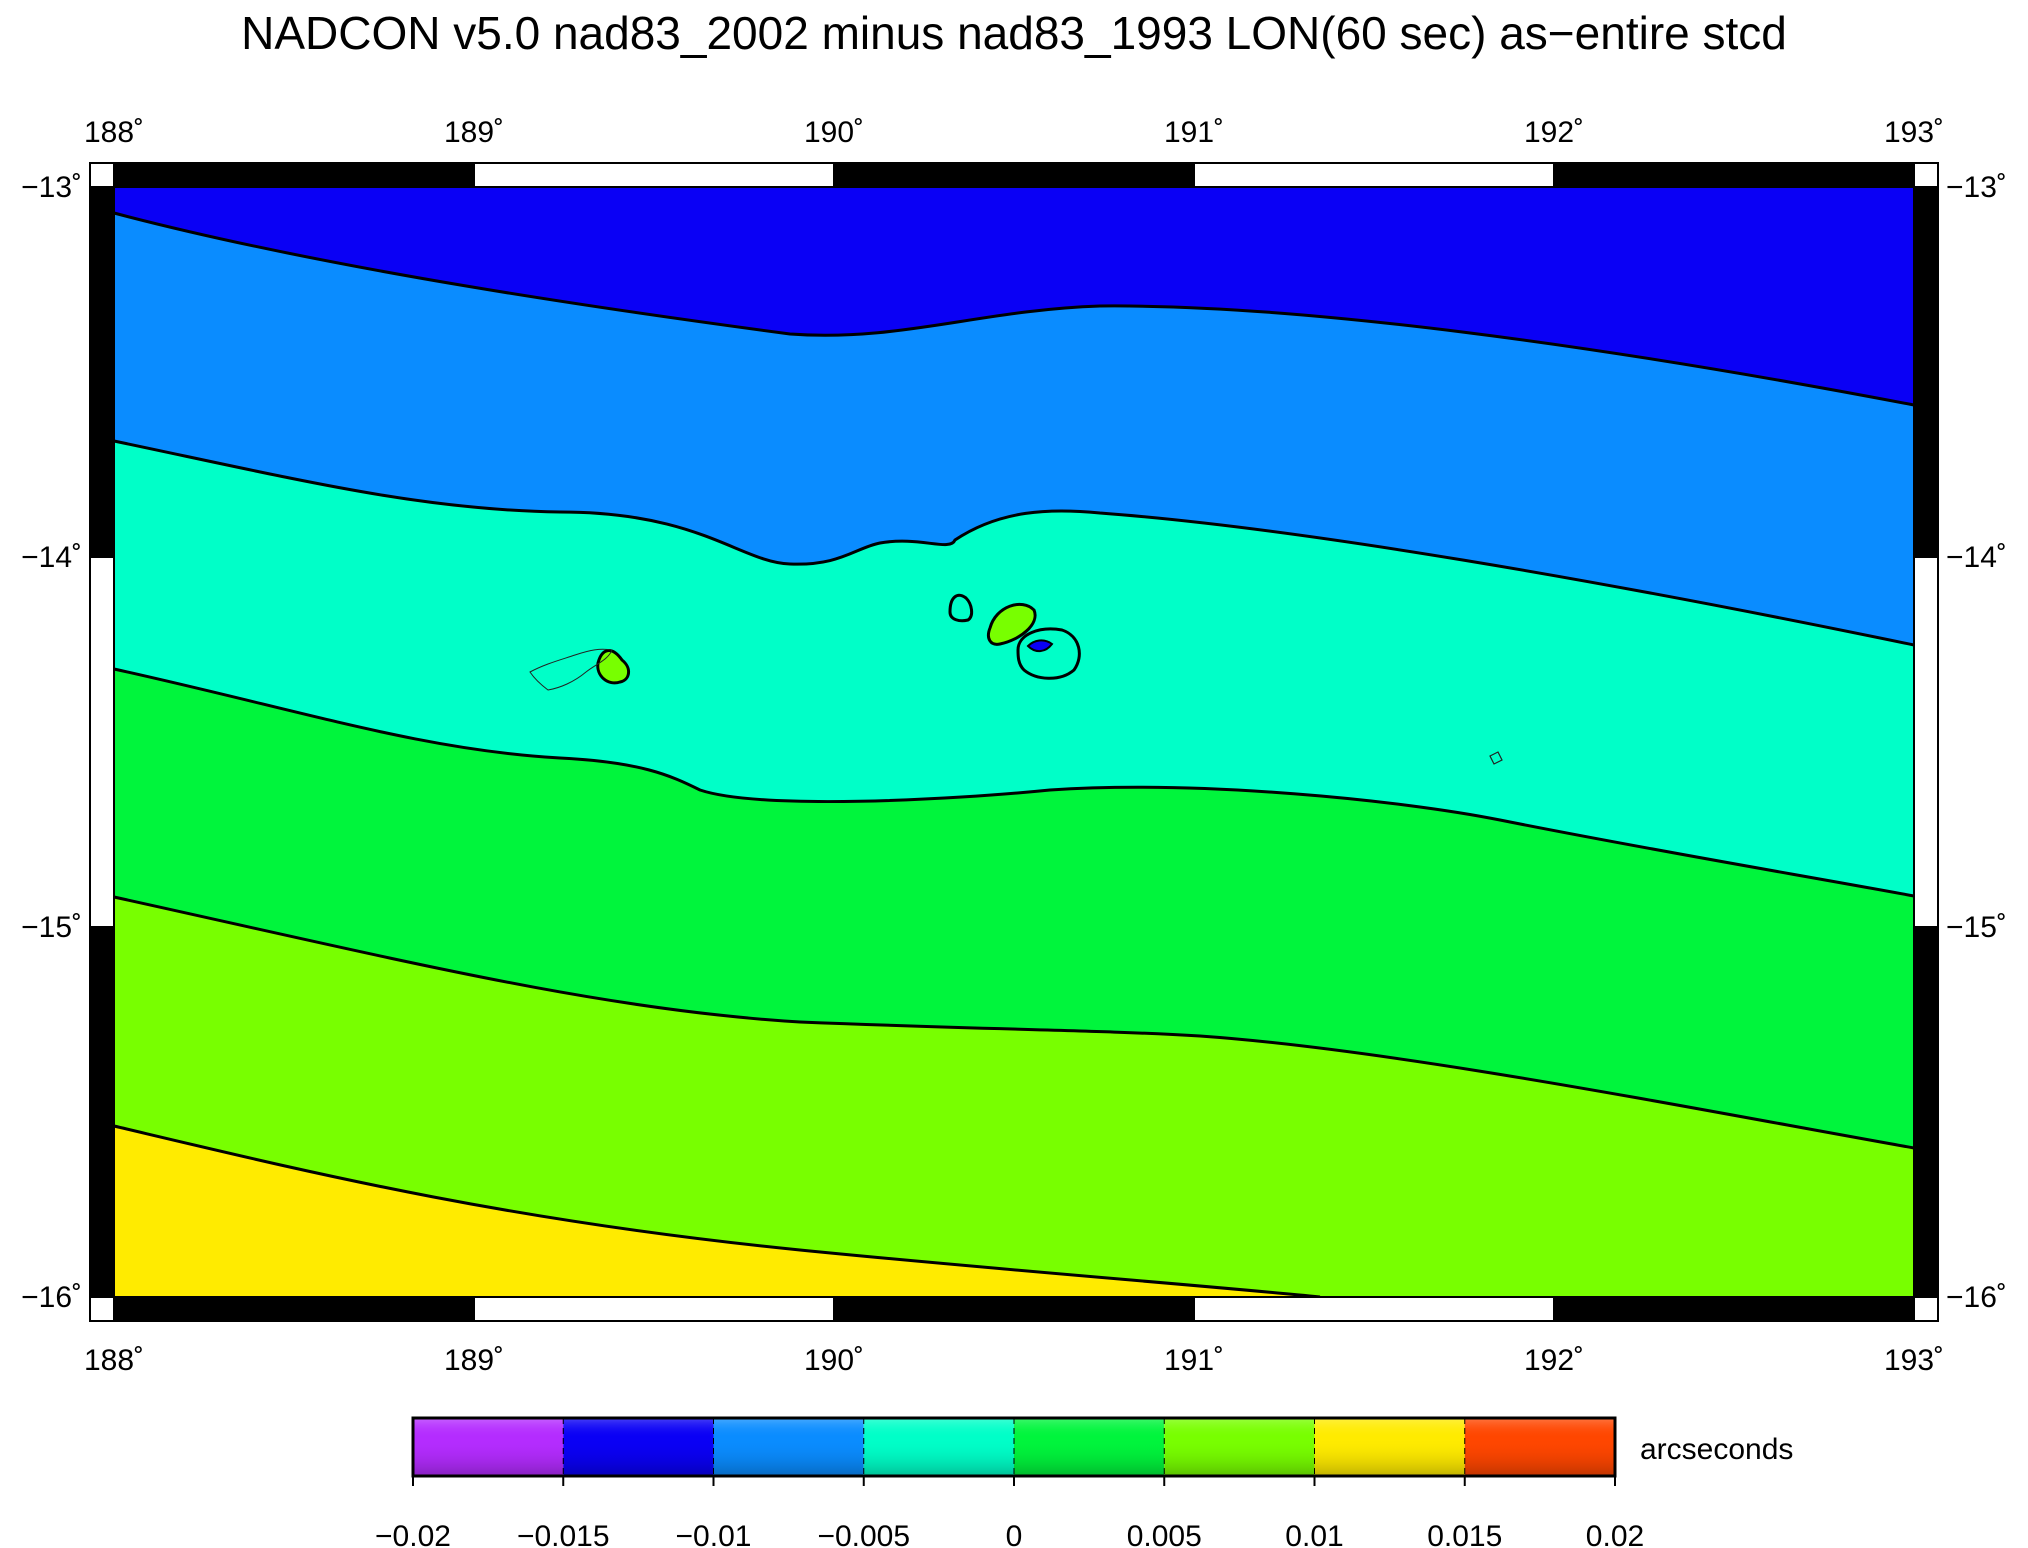 This screenshot has height=1548, width=2028. I want to click on y-tick-label-right: −13˚, so click(1976, 187).